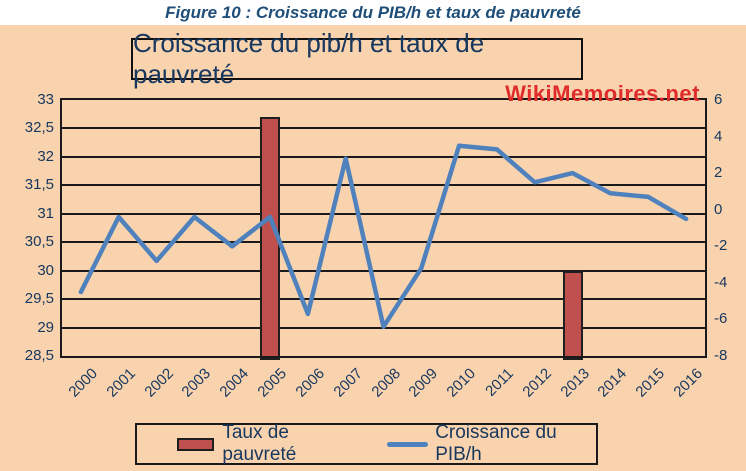 This screenshot has height=471, width=746. What do you see at coordinates (721, 355) in the screenshot?
I see `y-axis-right-label: -8` at bounding box center [721, 355].